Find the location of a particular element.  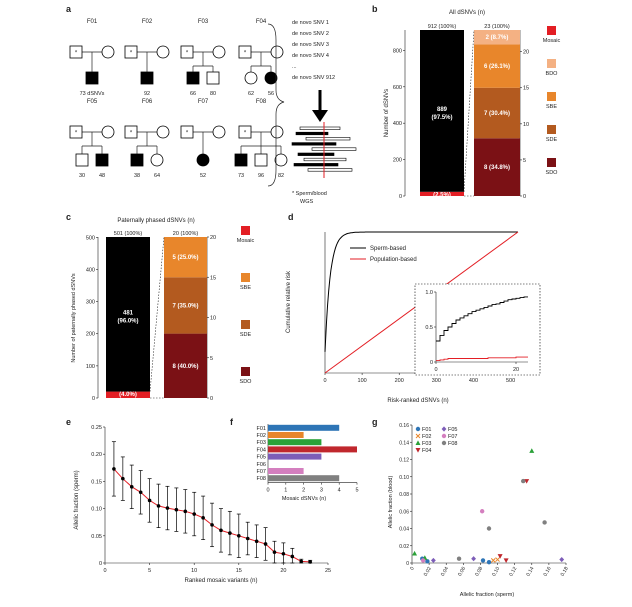

dsnv-count: 73 dSNVs is located at coordinates (92, 94).